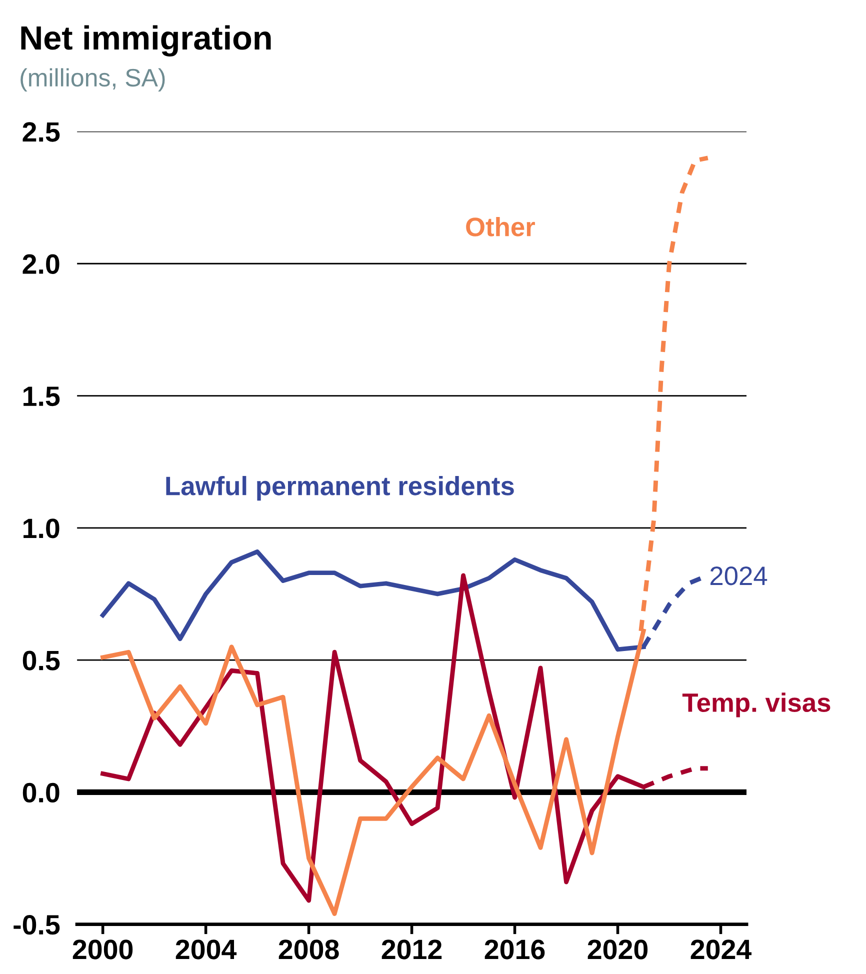 The image size is (866, 974). I want to click on text: Other, so click(500, 226).